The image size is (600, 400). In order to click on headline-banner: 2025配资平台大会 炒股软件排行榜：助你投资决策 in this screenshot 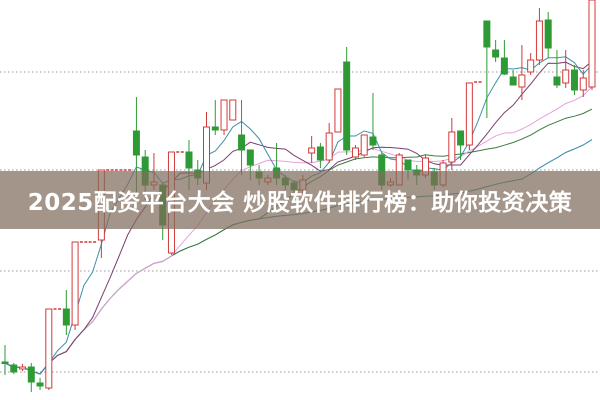, I will do `click(300, 200)`.